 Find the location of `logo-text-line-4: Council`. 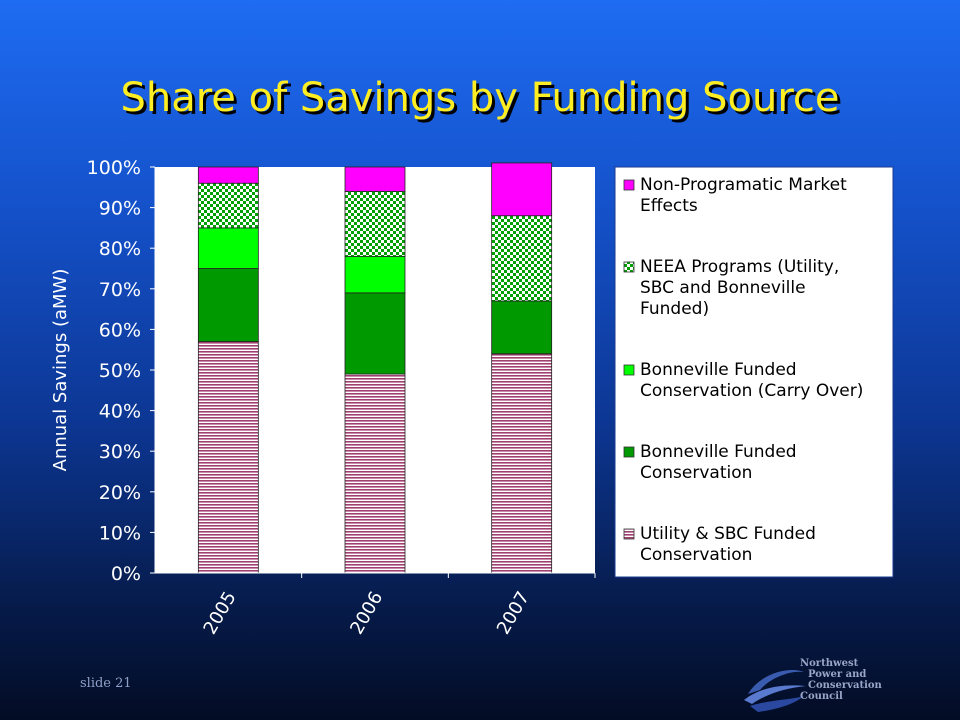

logo-text-line-4: Council is located at coordinates (821, 696).